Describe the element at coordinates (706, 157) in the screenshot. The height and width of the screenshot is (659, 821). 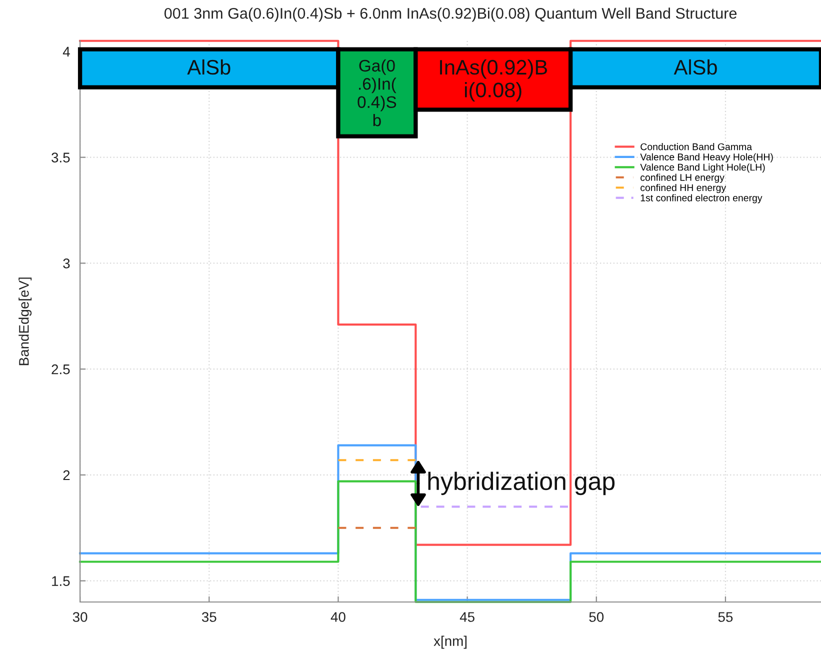
I see `legend-label: Valence Band Heavy Hole(HH)` at that location.